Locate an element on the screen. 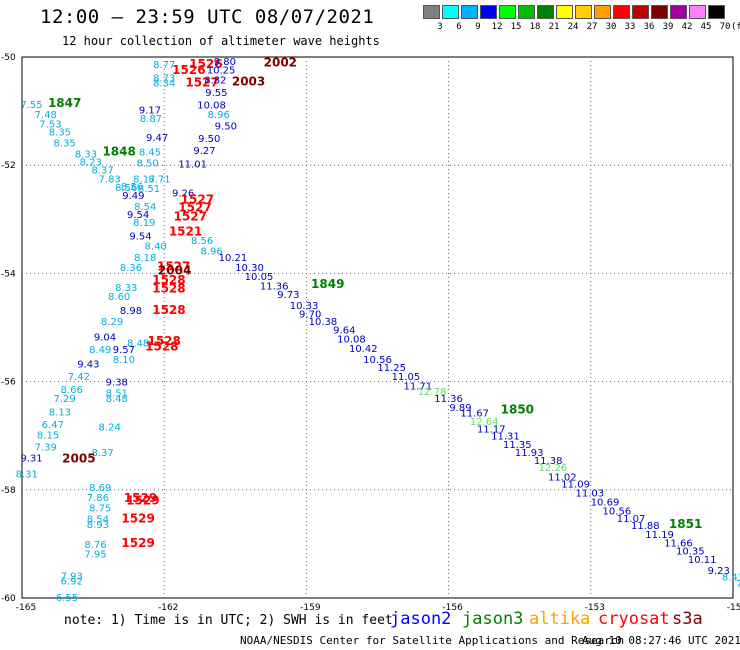 Image resolution: width=740 pixels, height=650 pixels. wave-height-label: 10.11 is located at coordinates (702, 560).